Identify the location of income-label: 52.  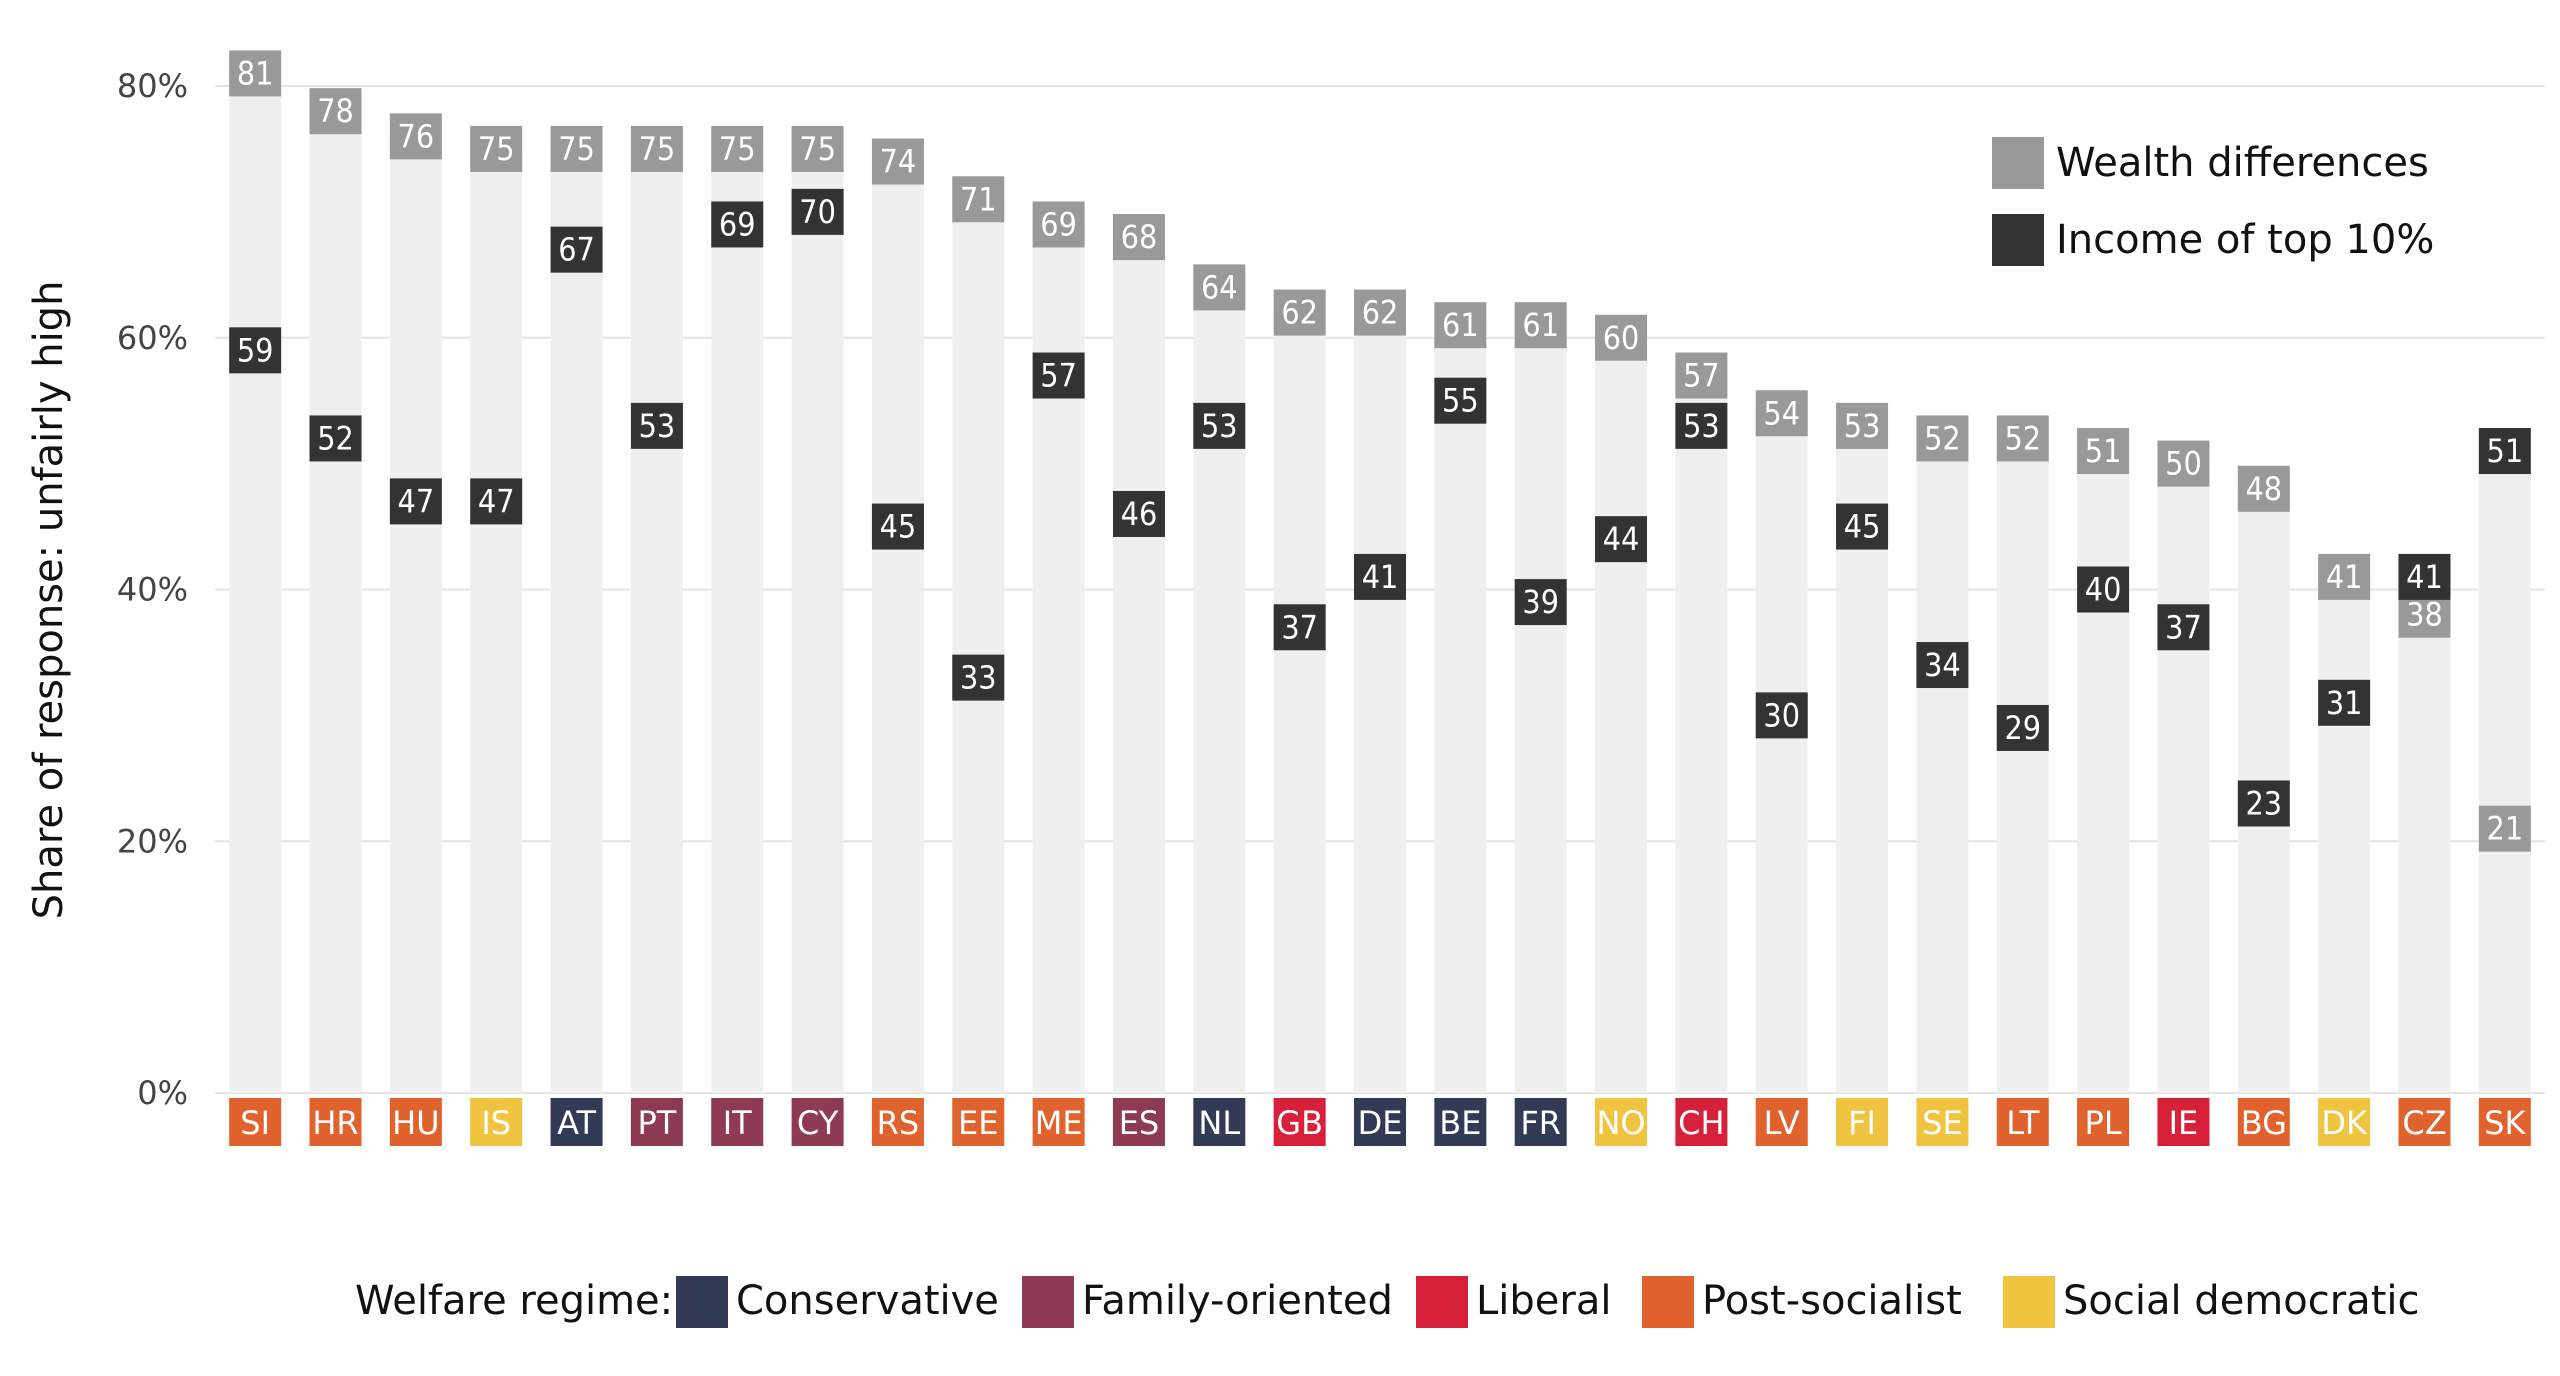
(335, 438).